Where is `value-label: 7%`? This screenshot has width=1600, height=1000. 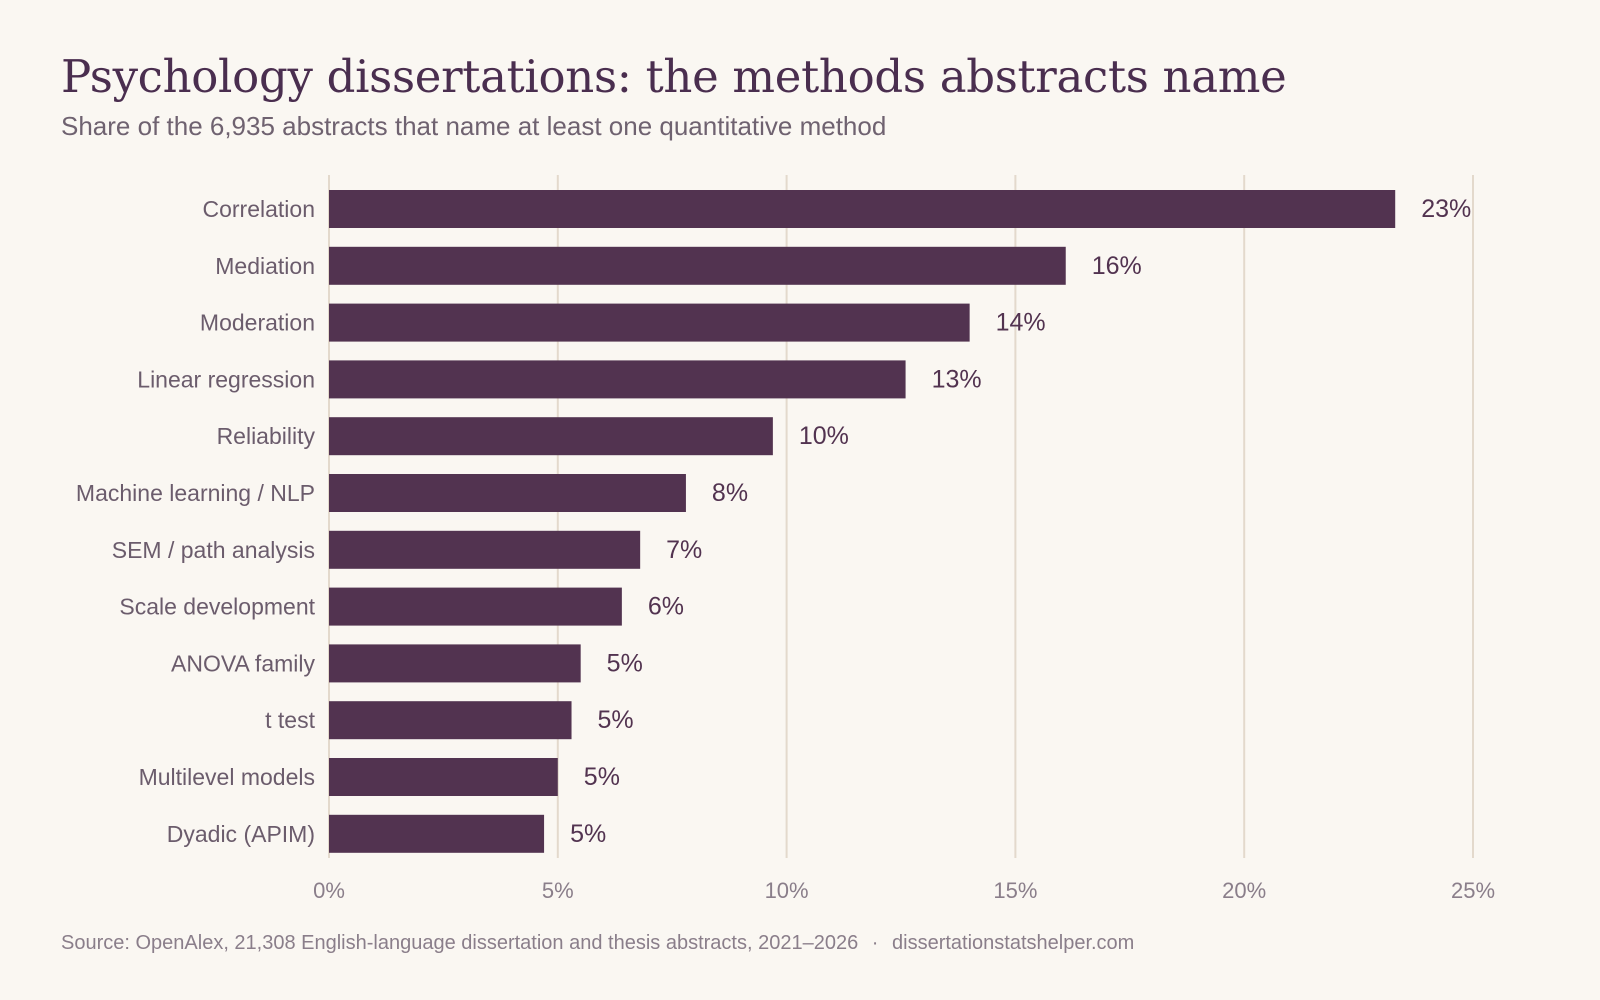
value-label: 7% is located at coordinates (684, 550).